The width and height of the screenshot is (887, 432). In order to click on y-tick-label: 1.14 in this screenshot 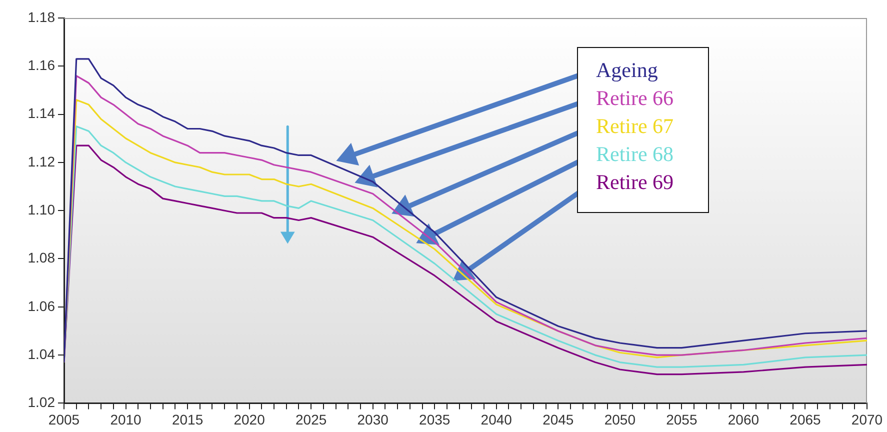, I will do `click(42, 113)`.